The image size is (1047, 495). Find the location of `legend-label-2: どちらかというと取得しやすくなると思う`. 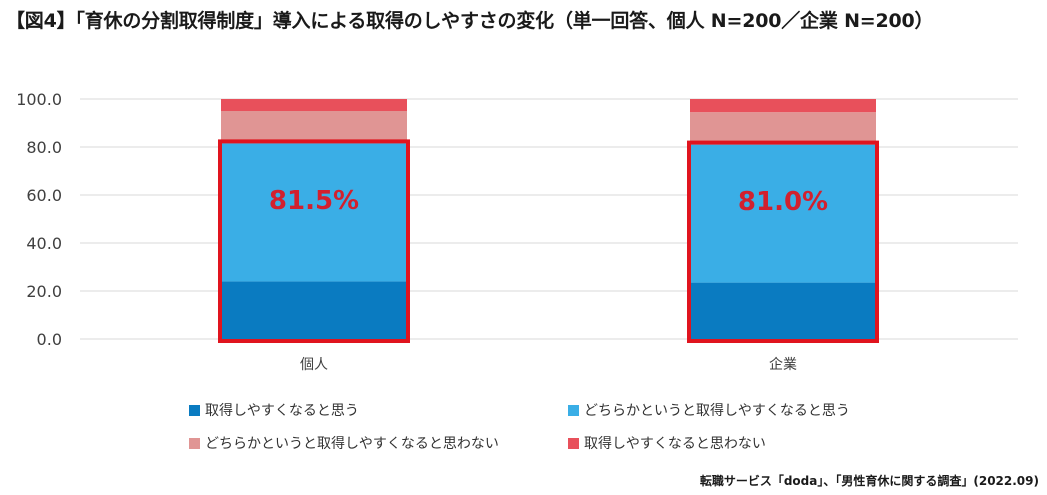

legend-label-2: どちらかというと取得しやすくなると思う is located at coordinates (717, 411).